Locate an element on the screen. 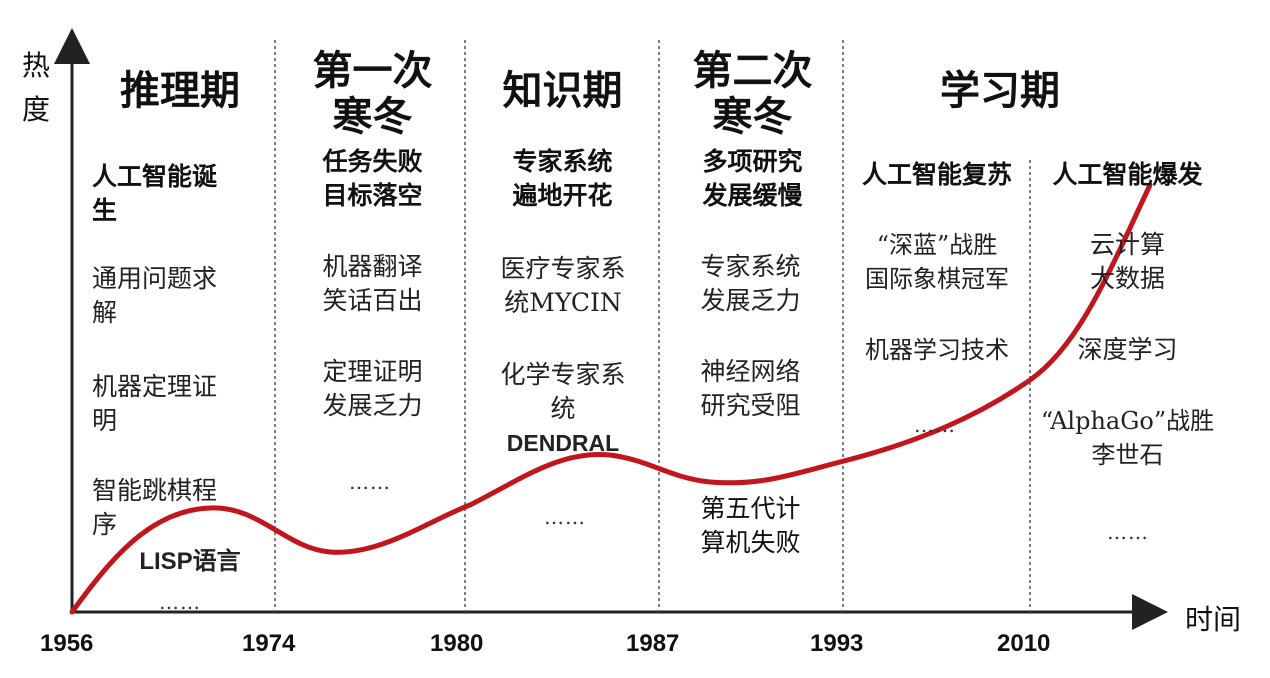 This screenshot has height=678, width=1270. subtitle-expert-systems: 专家系统 遍地开花 is located at coordinates (562, 178).